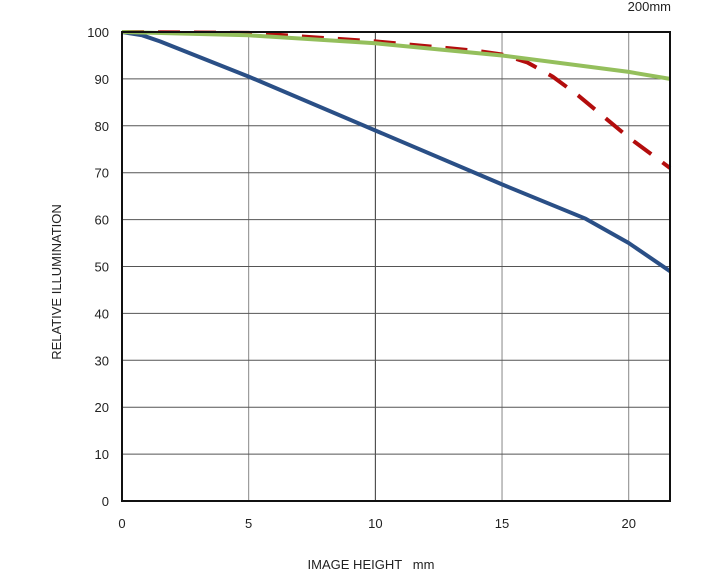  Describe the element at coordinates (102, 220) in the screenshot. I see `y-tick-label: 60` at that location.